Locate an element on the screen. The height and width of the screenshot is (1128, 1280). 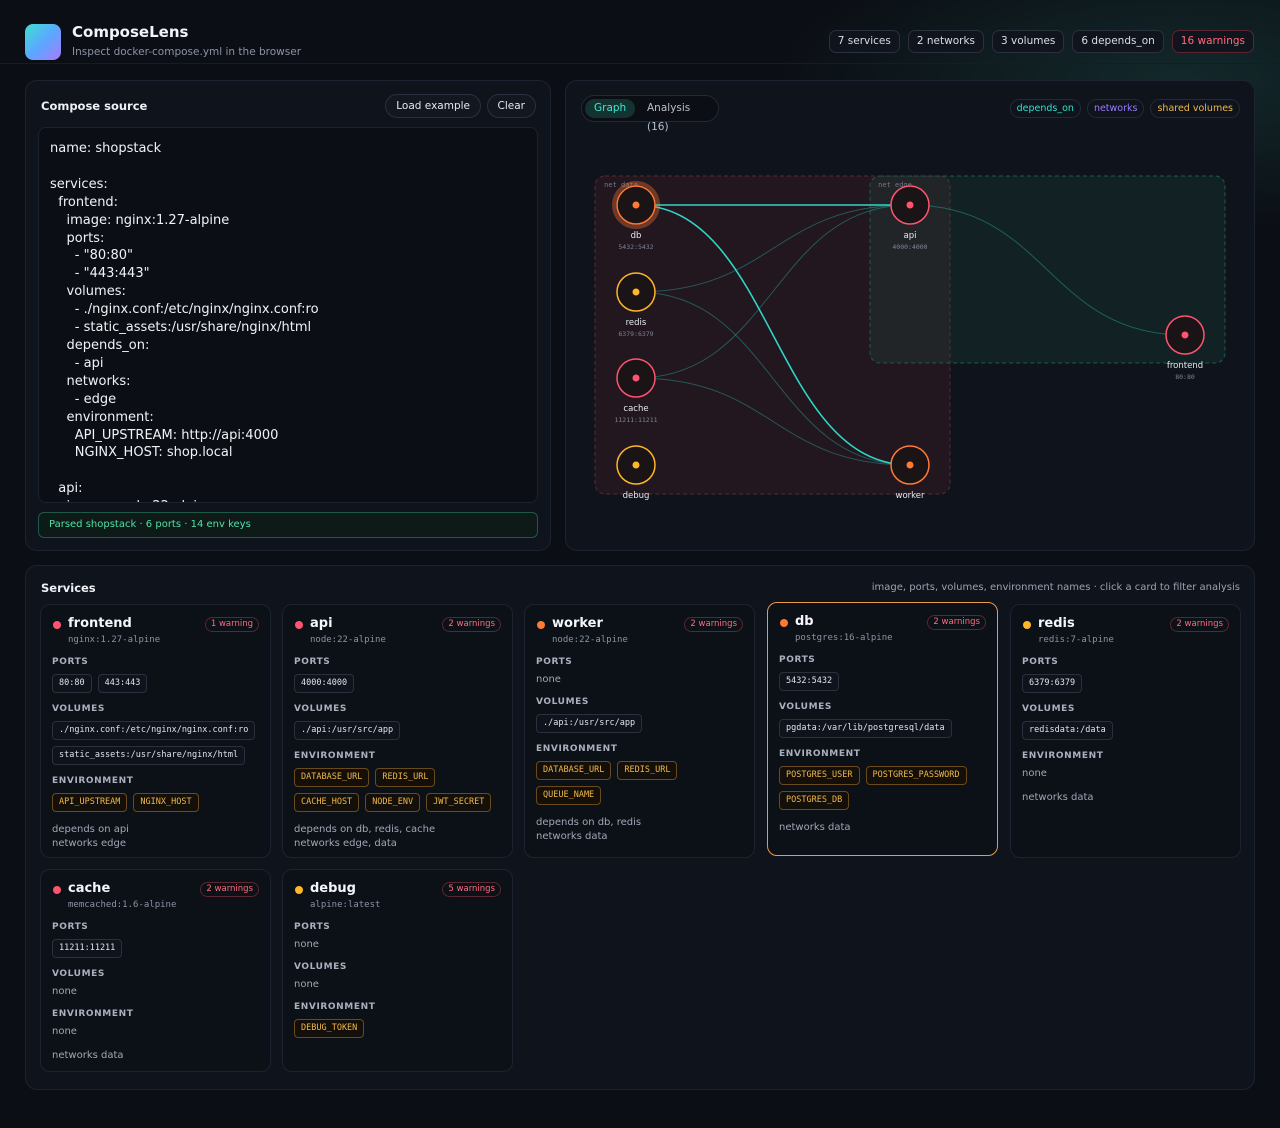
ports-tag: 11211:11211 is located at coordinates (87, 948).